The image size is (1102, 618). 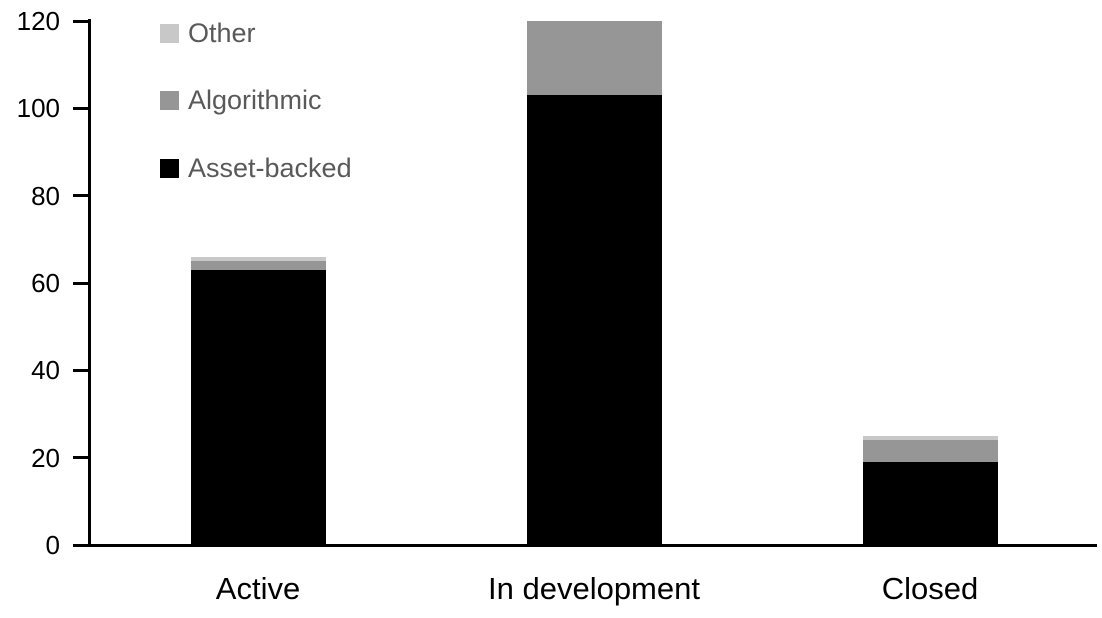 What do you see at coordinates (38, 108) in the screenshot?
I see `y-tick-label: 100` at bounding box center [38, 108].